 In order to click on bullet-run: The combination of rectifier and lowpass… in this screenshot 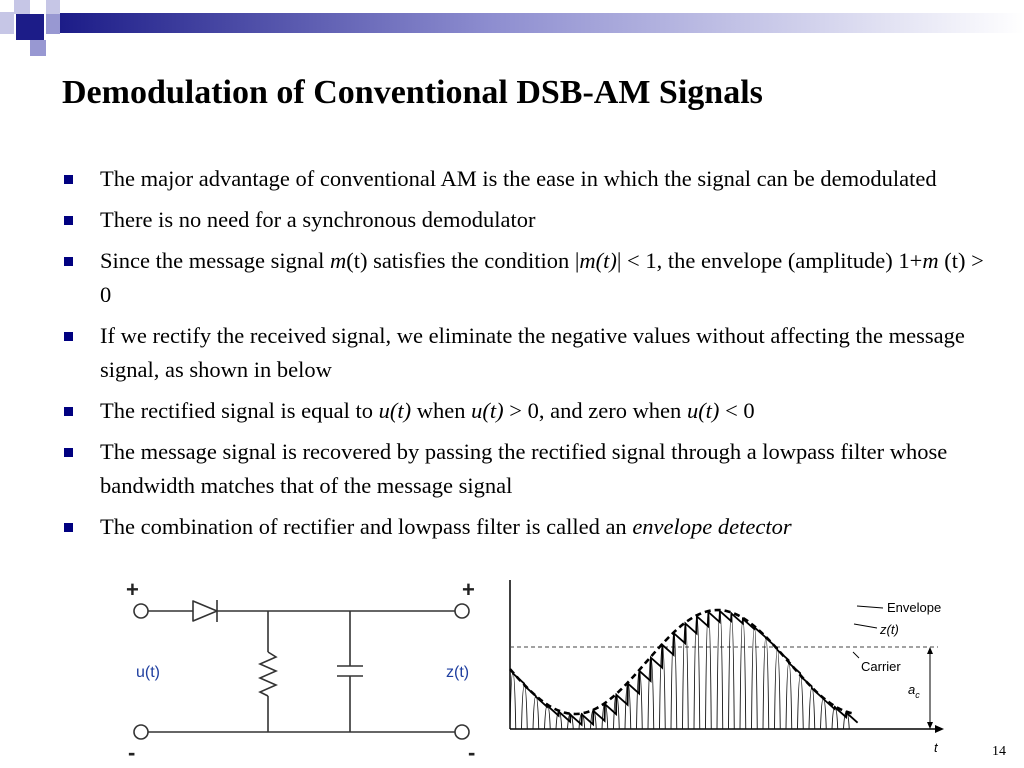, I will do `click(366, 526)`.